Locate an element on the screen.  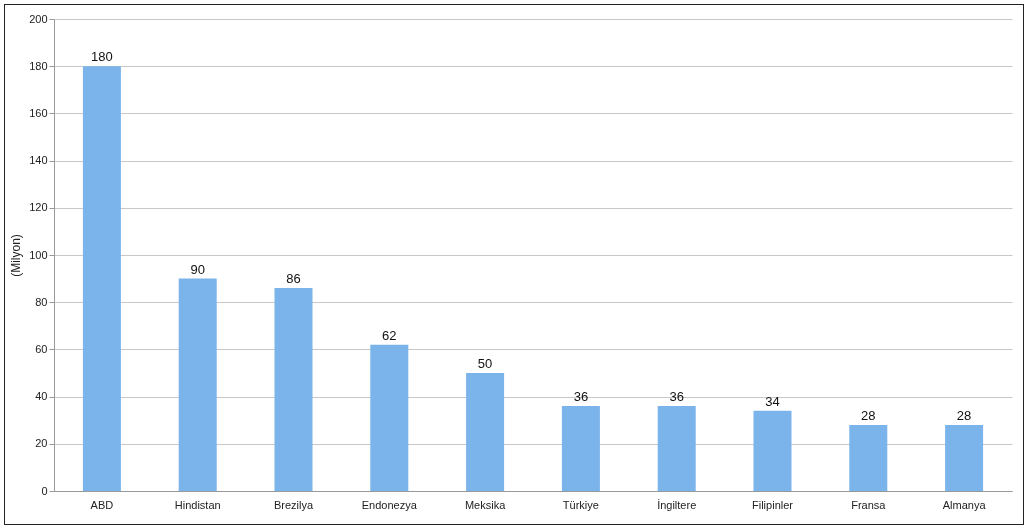
x-tick-label: İngiltere is located at coordinates (677, 504).